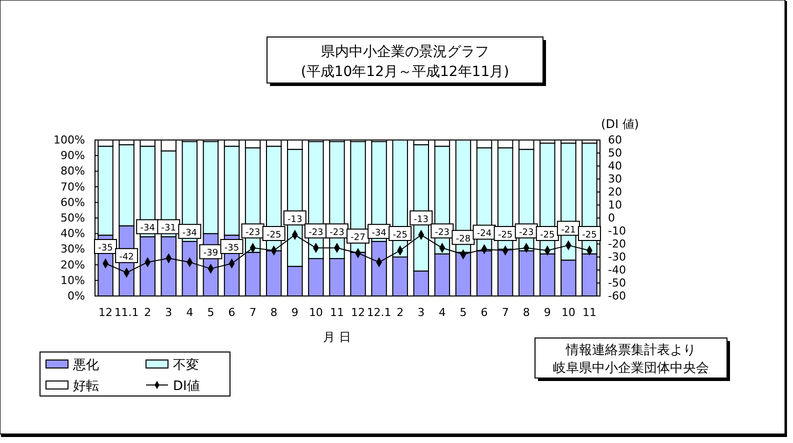 This screenshot has width=793, height=443. I want to click on x-tick-label: 11.1, so click(126, 312).